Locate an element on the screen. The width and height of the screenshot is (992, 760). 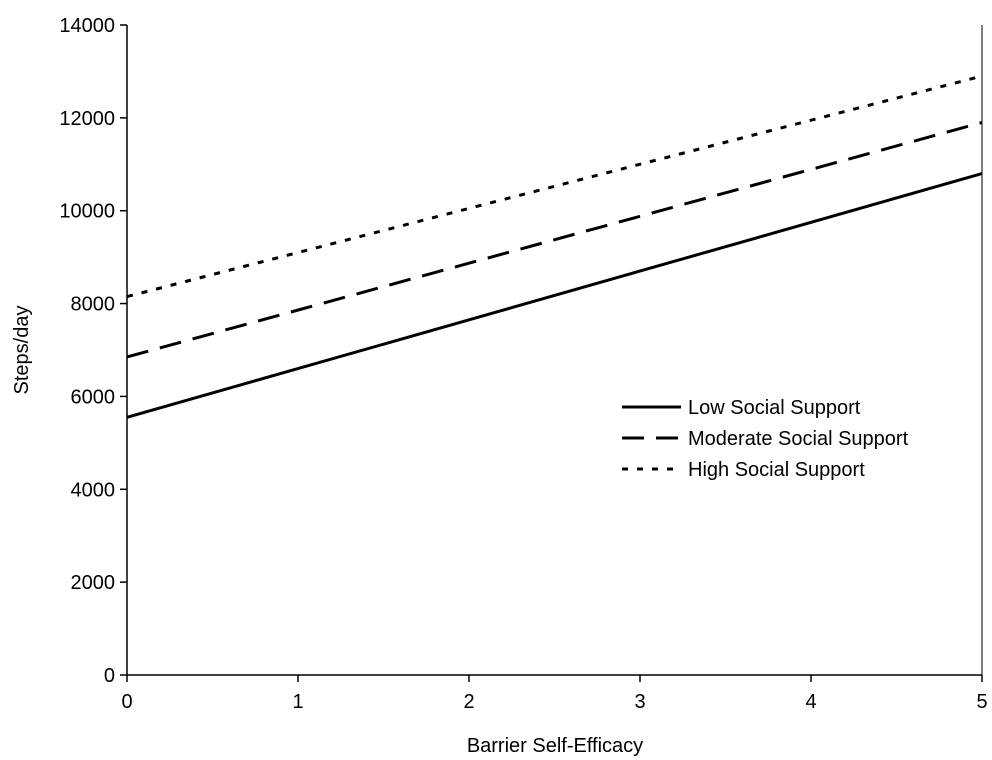
x-tick-label: 0 is located at coordinates (126, 702).